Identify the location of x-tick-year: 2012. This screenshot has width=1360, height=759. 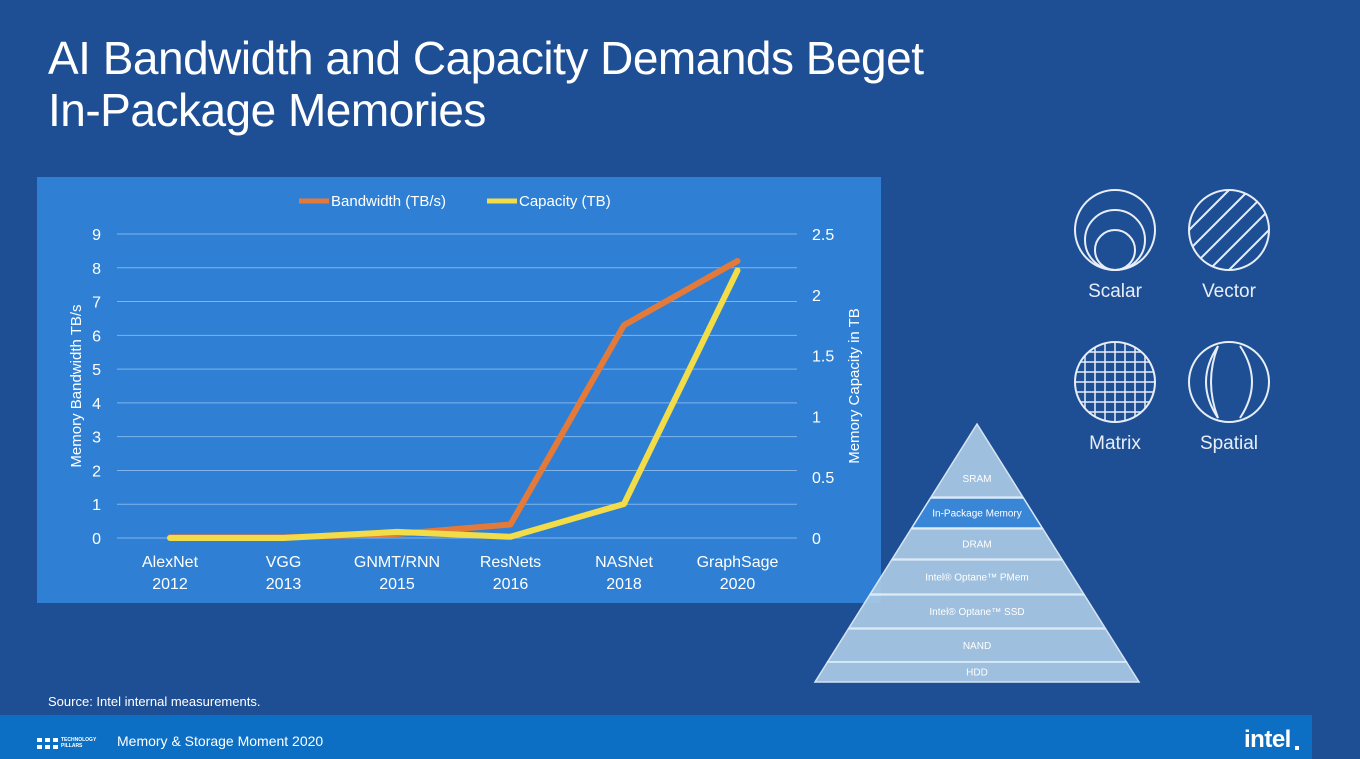
(170, 584).